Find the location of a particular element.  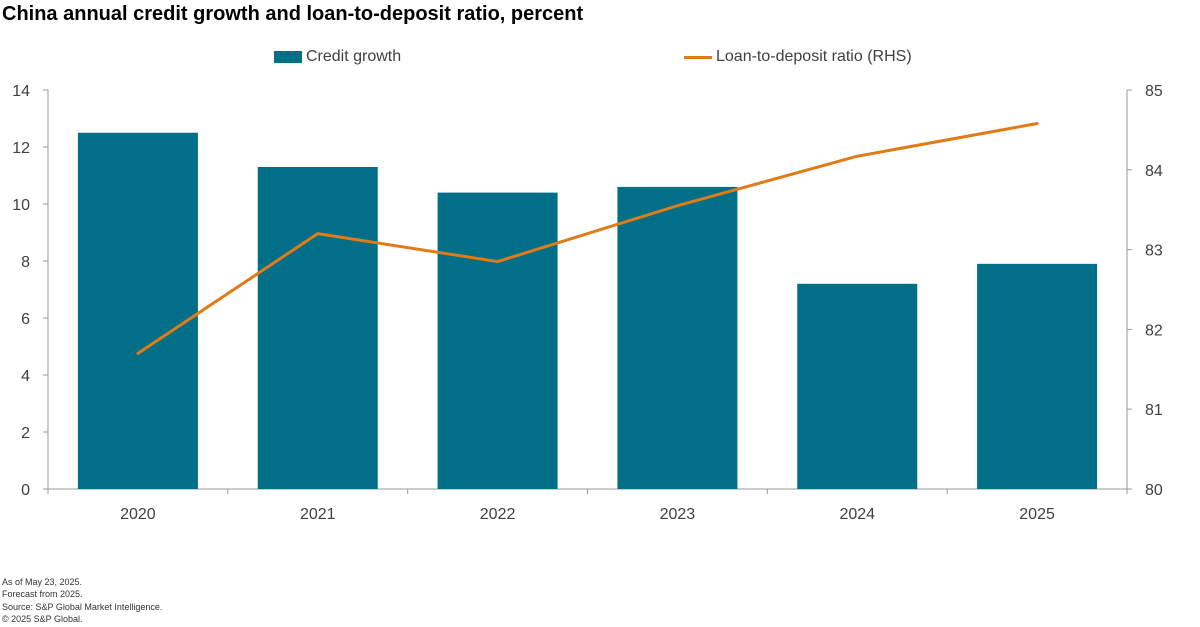

x-tick-label: 2025 is located at coordinates (1037, 514).